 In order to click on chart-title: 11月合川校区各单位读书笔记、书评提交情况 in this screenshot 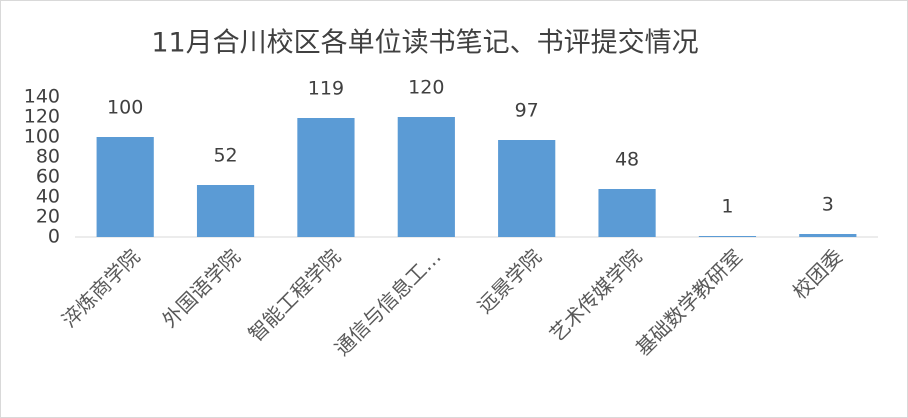, I will do `click(424, 43)`.